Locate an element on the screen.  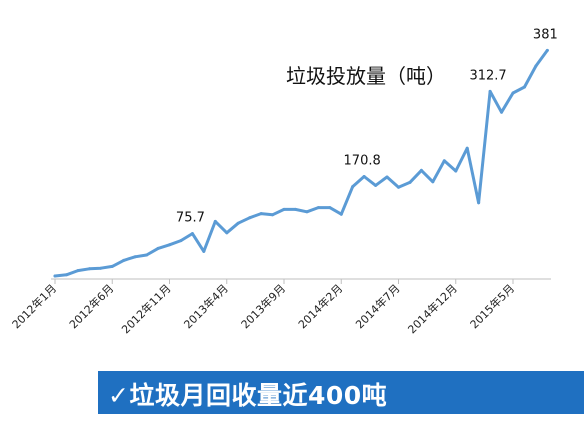
x-tick-label: 2013年9月 is located at coordinates (263, 306).